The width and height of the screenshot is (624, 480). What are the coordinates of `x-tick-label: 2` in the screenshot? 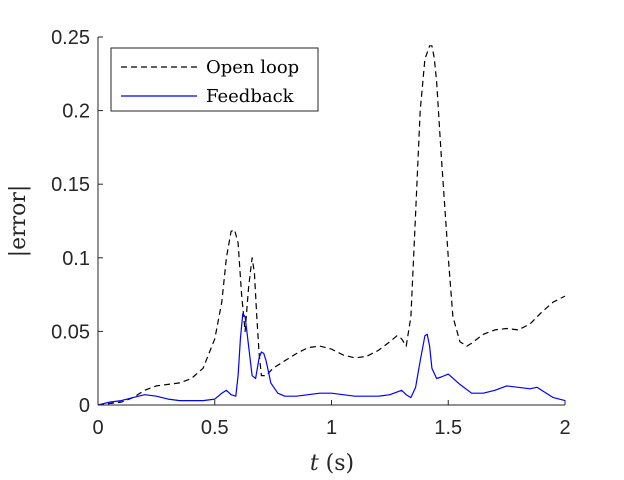 It's located at (564, 428).